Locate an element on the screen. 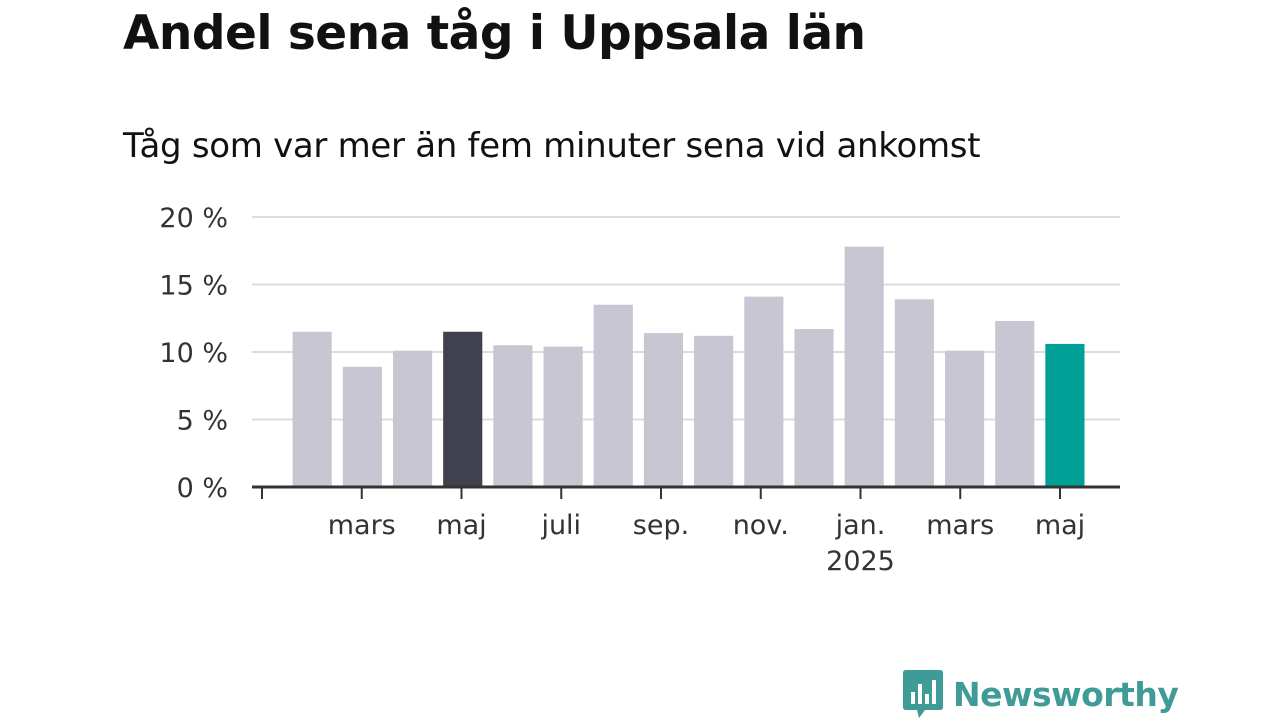  y-tick-label: 15 % is located at coordinates (193, 286).